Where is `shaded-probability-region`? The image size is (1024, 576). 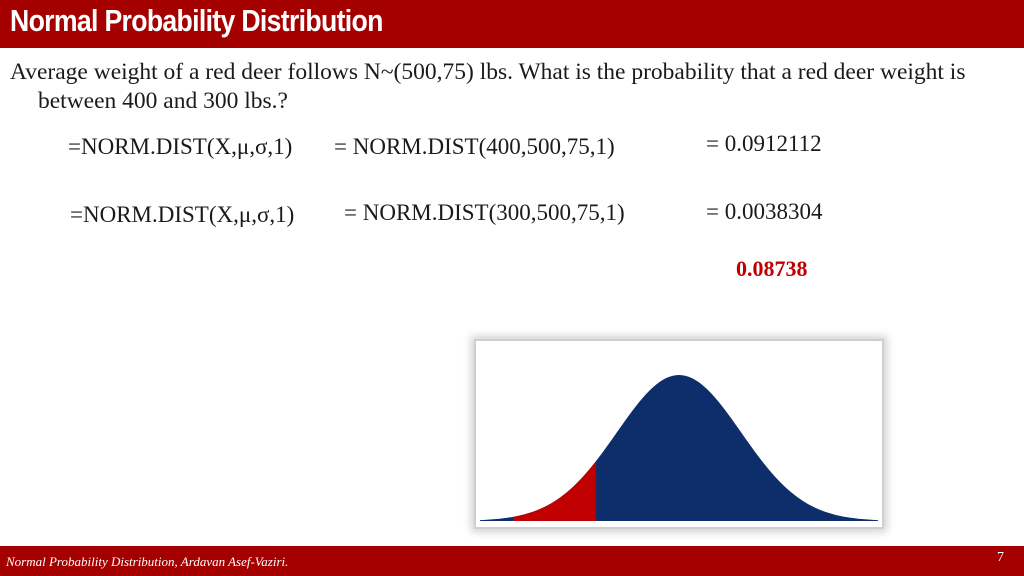
shaded-probability-region is located at coordinates (555, 490).